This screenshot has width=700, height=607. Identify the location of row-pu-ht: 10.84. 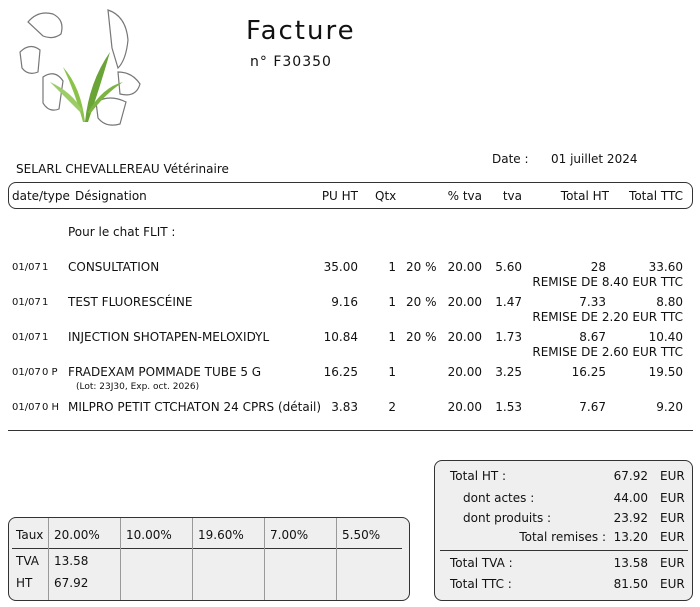
(340, 337).